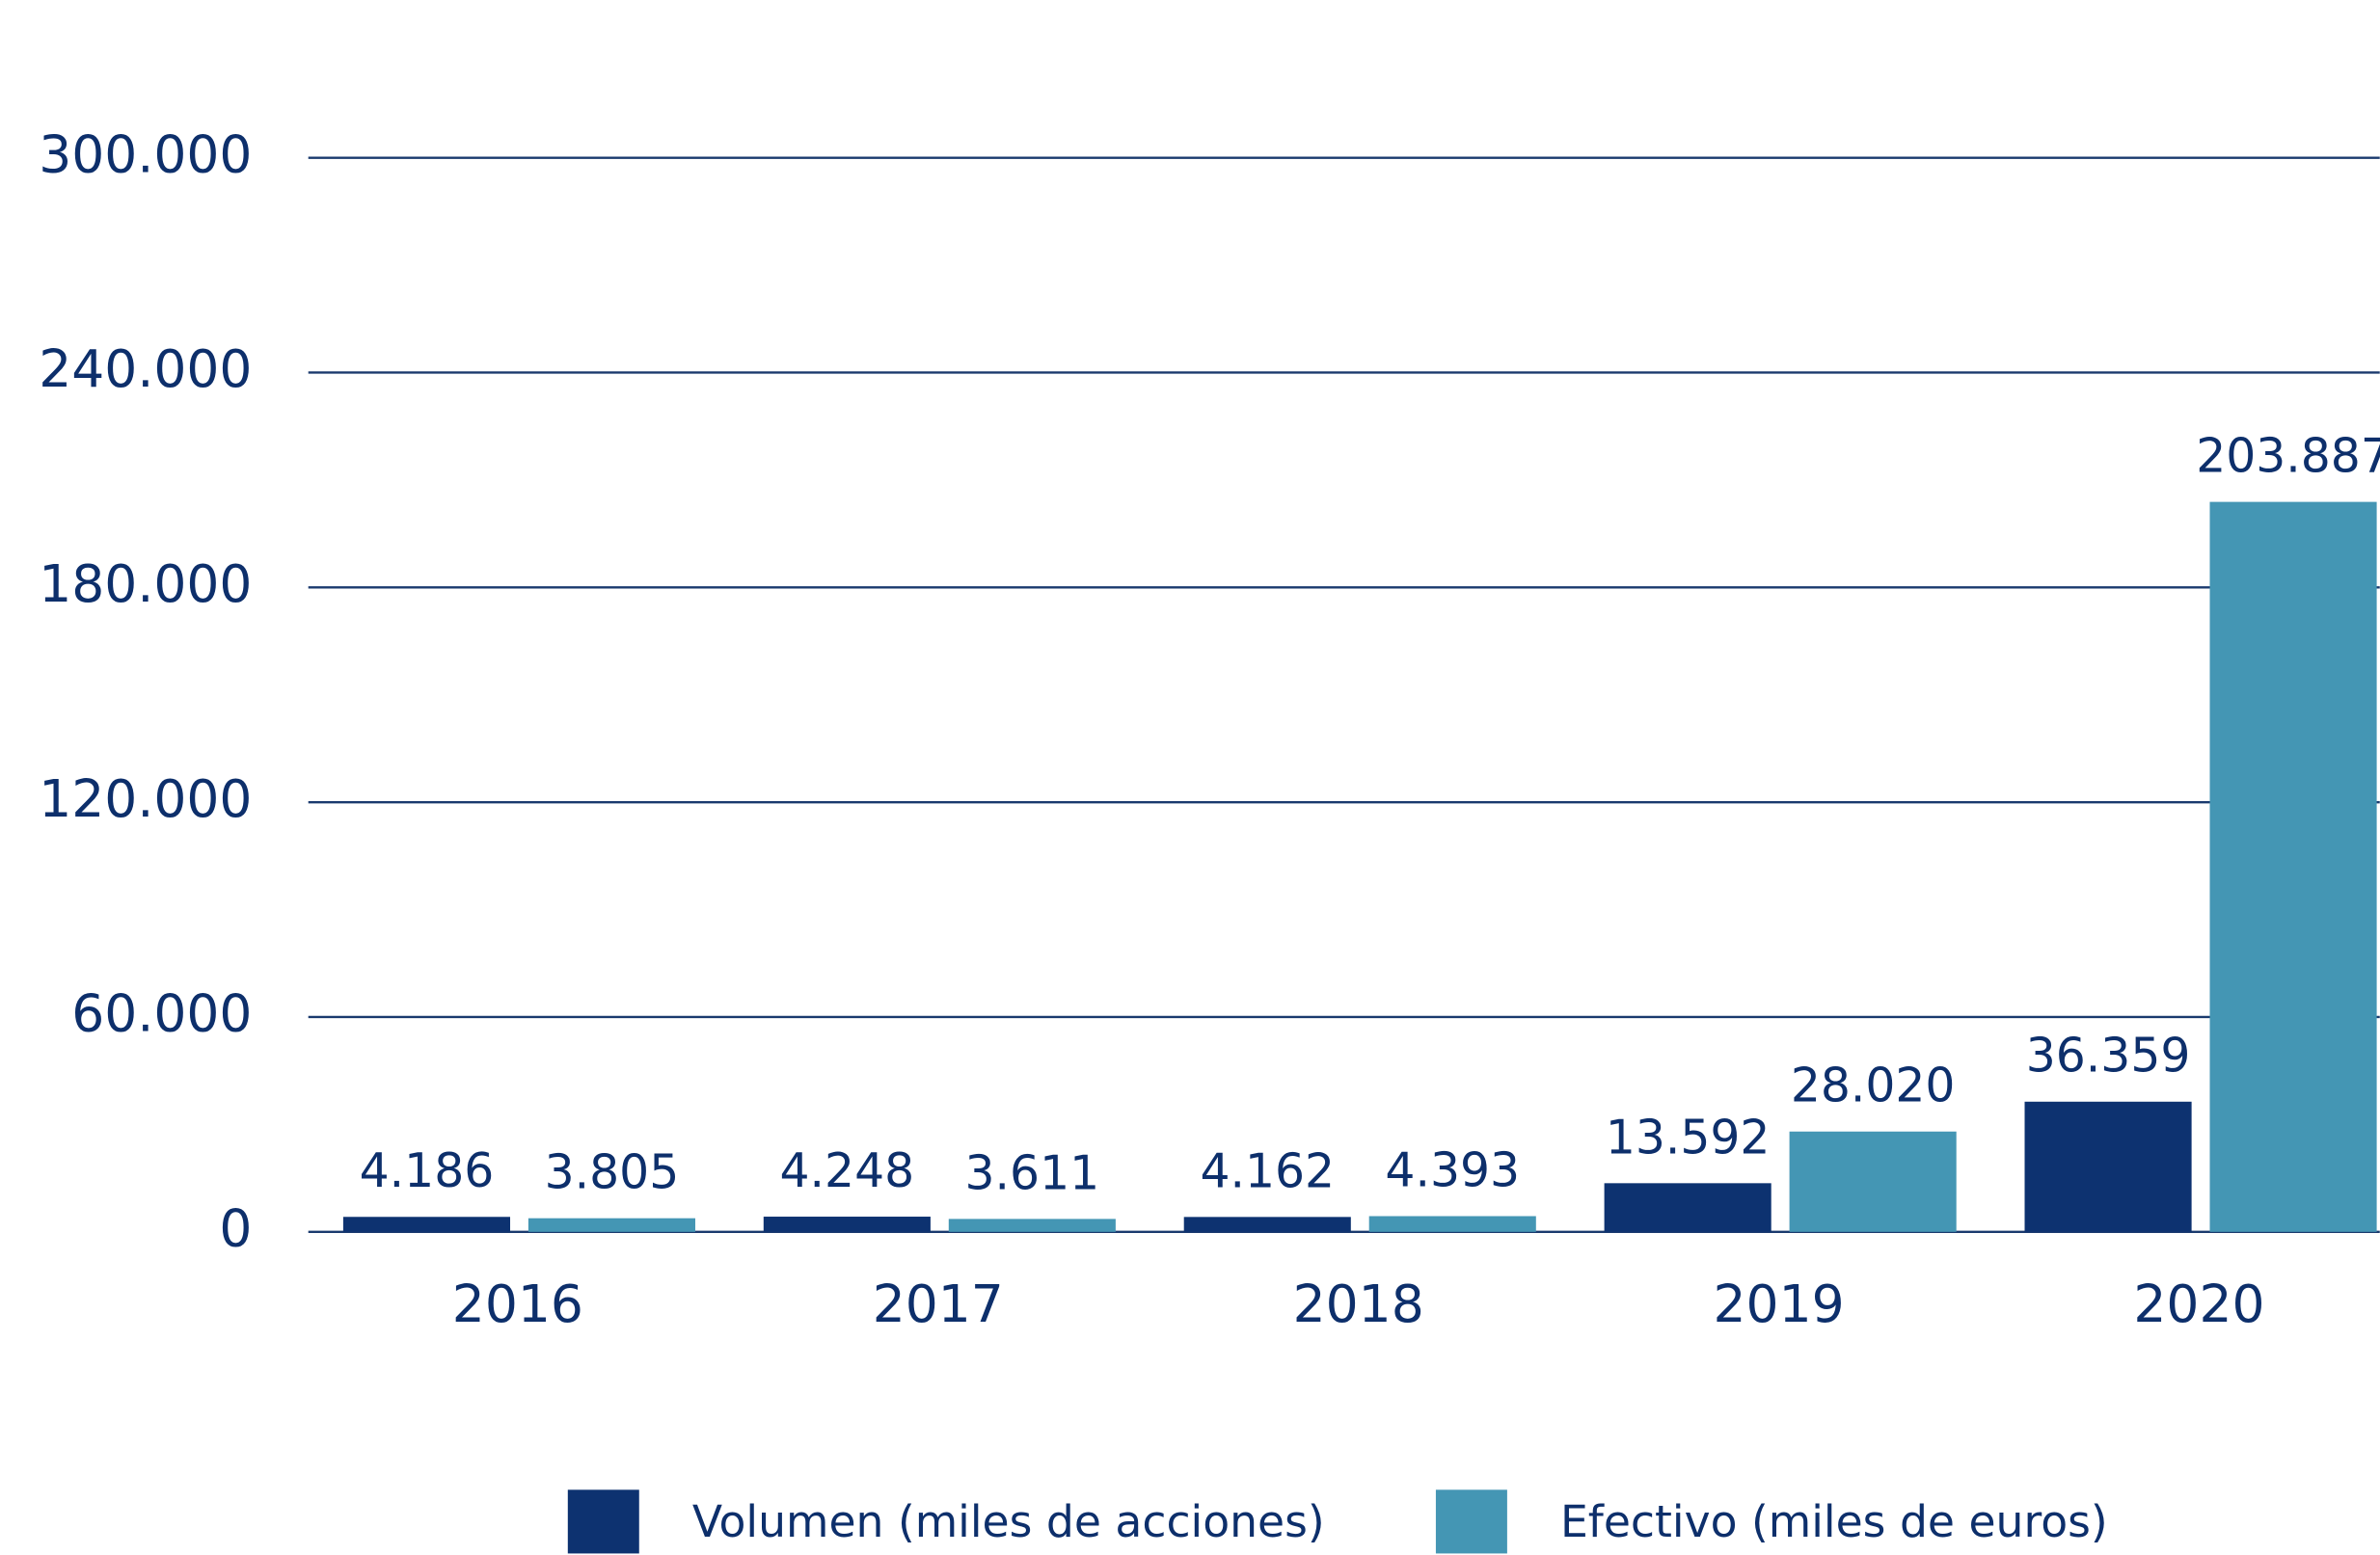 This screenshot has height=1555, width=2380. Describe the element at coordinates (1780, 1303) in the screenshot. I see `x-tick-label: 2019` at that location.